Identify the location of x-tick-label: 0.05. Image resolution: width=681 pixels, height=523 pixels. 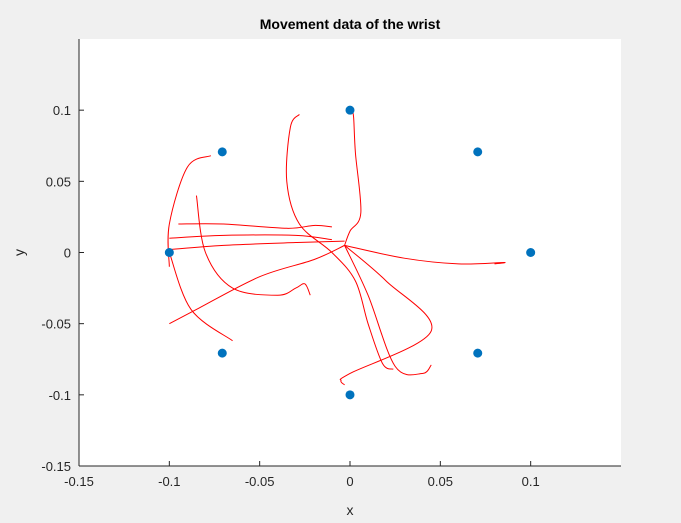
(440, 481).